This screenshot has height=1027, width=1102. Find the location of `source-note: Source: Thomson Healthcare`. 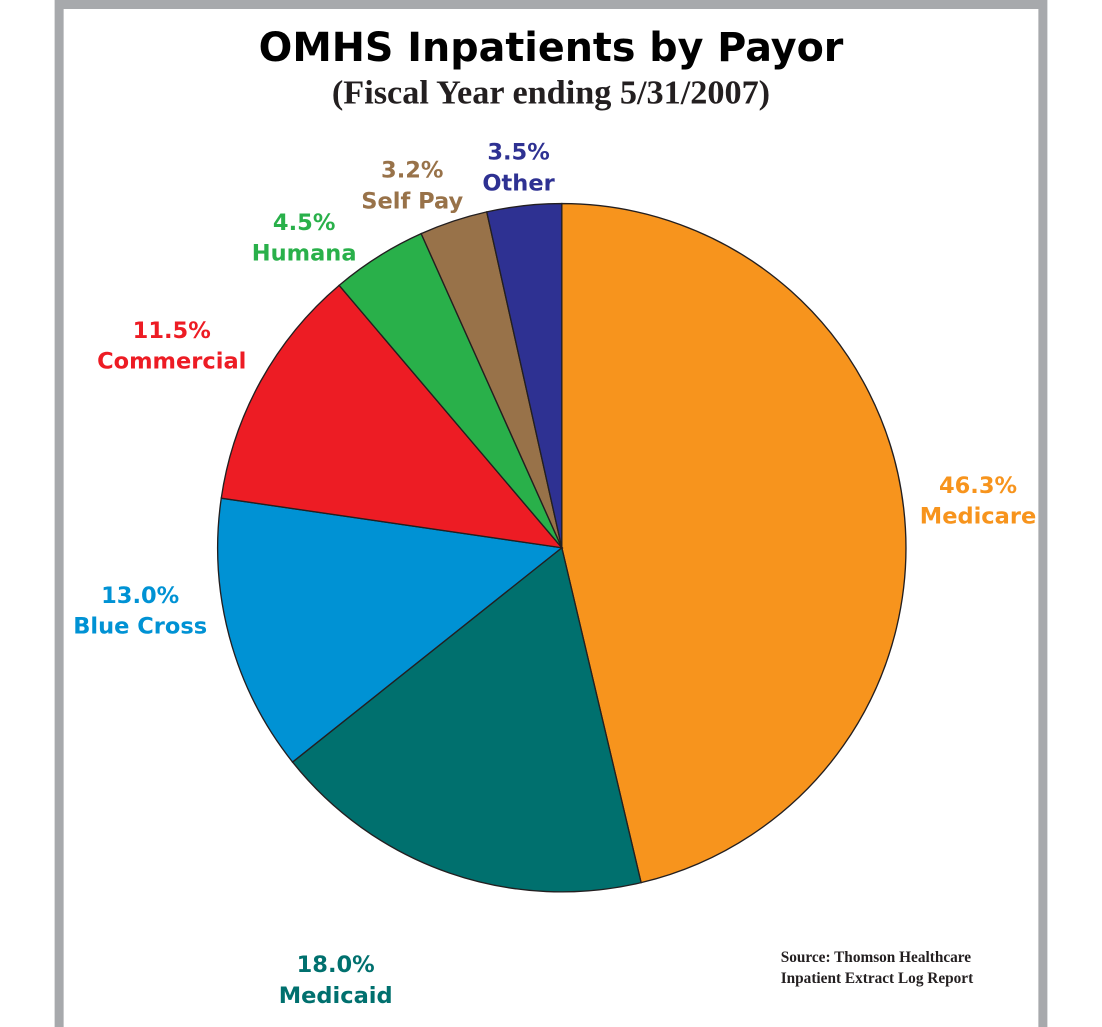

source-note: Source: Thomson Healthcare is located at coordinates (876, 957).